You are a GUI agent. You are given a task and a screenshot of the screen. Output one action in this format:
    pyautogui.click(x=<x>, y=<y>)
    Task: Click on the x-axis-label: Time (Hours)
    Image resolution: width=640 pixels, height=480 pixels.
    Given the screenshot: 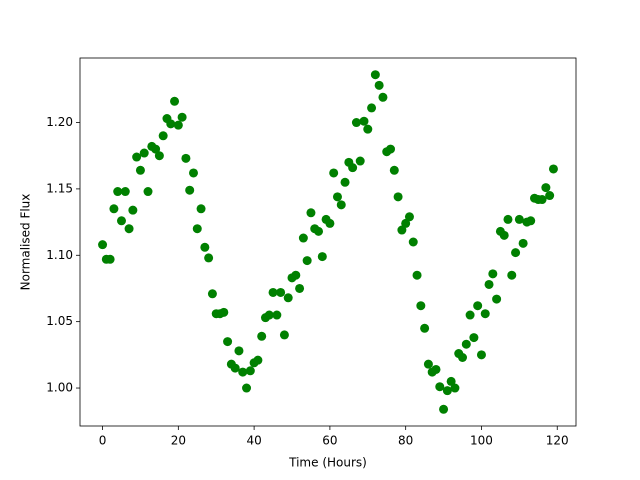 What is the action you would take?
    pyautogui.click(x=327, y=463)
    